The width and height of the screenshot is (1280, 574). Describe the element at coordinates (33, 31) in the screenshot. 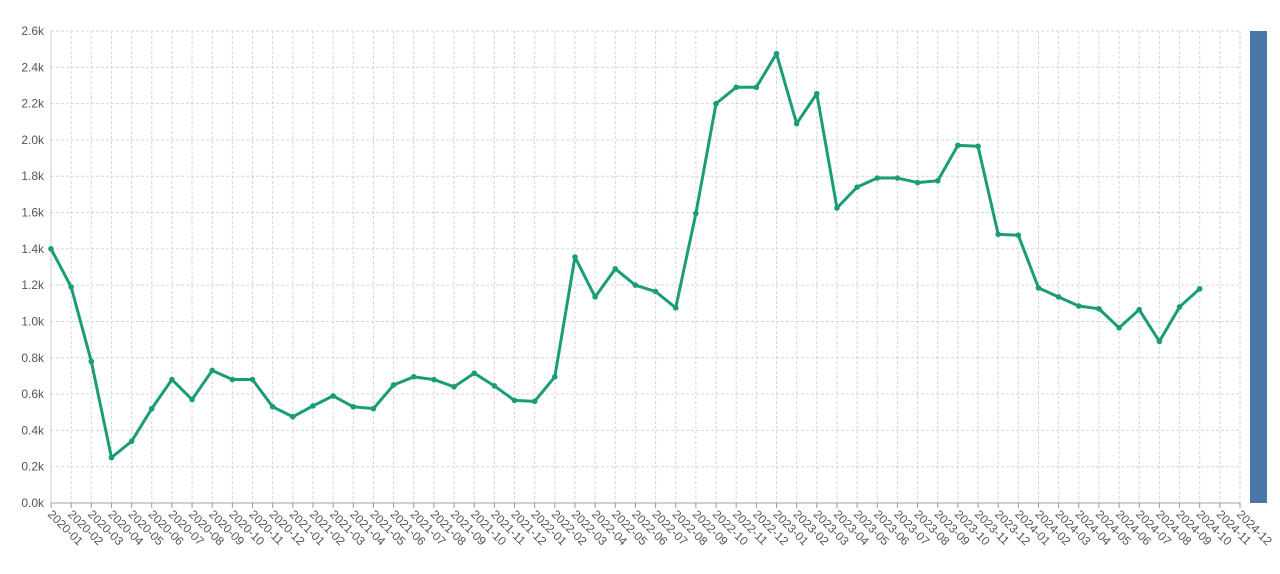

I see `y-tick-label: 2.6k` at that location.